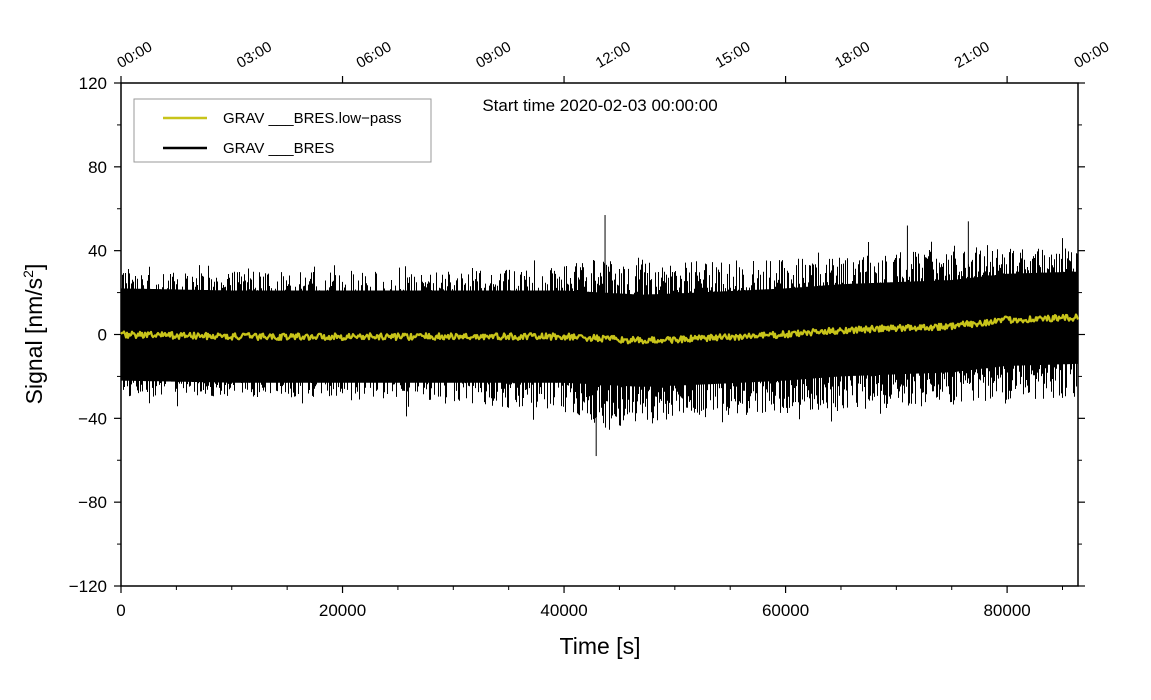 This screenshot has width=1151, height=700. I want to click on y-tick-label: 40, so click(97, 251).